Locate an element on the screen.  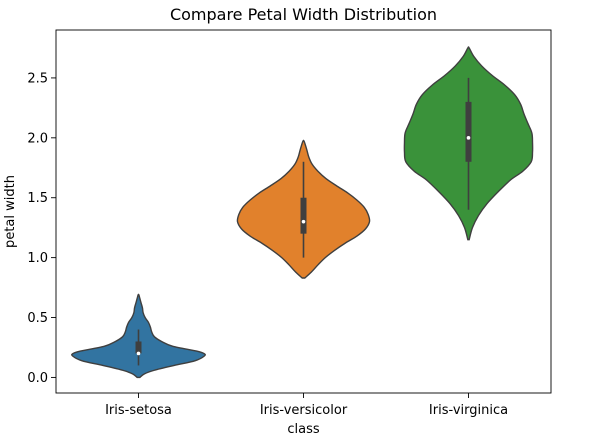
y-tick-label: 0.0 is located at coordinates (37, 378).